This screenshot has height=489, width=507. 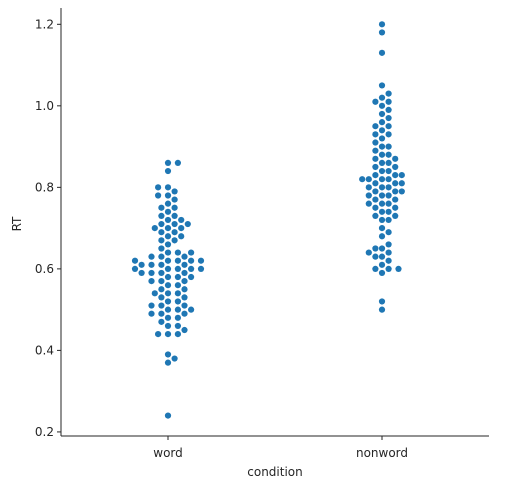 What do you see at coordinates (382, 453) in the screenshot?
I see `x-tick-label: nonword` at bounding box center [382, 453].